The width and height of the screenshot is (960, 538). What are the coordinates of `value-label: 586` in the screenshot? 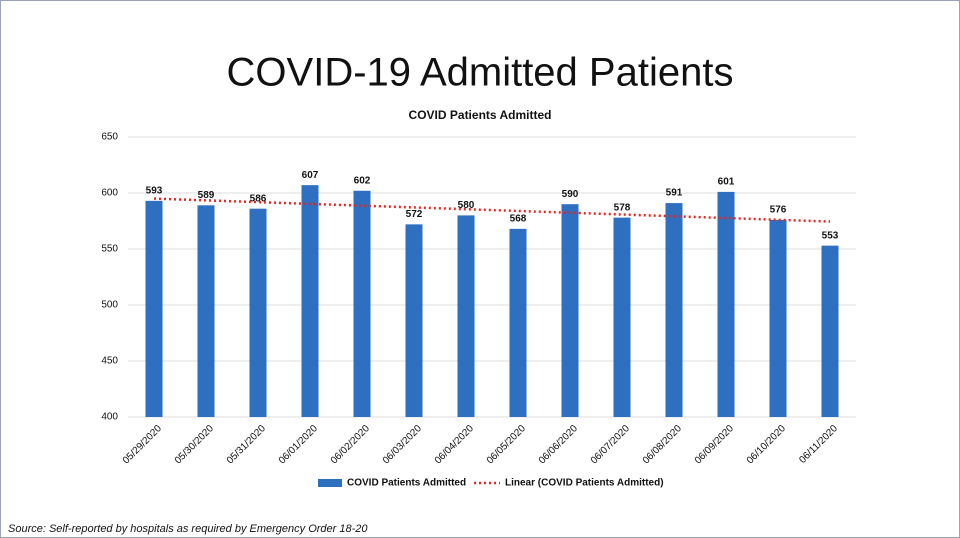 It's located at (258, 198).